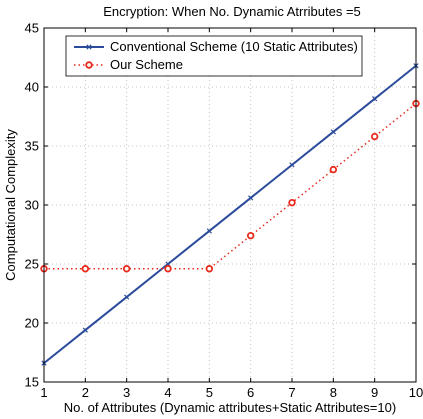 The width and height of the screenshot is (423, 419). What do you see at coordinates (32, 323) in the screenshot?
I see `y-tick-label: 20` at bounding box center [32, 323].